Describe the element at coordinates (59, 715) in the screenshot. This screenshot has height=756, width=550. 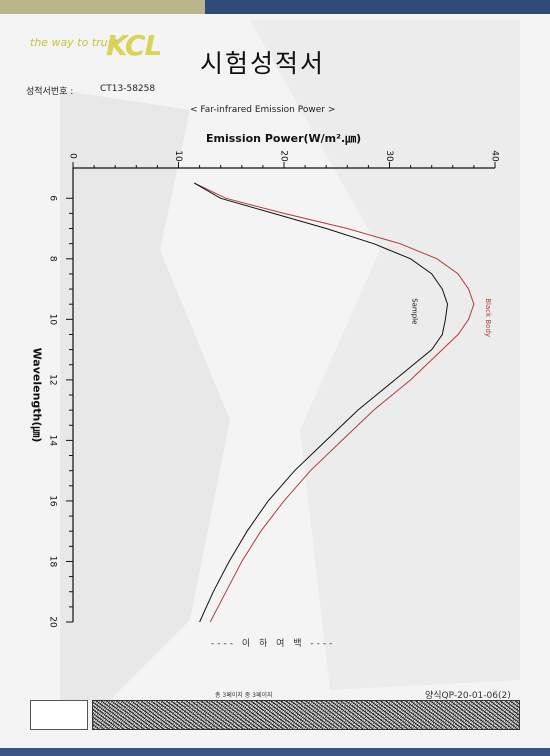
I see `stamp-box` at that location.